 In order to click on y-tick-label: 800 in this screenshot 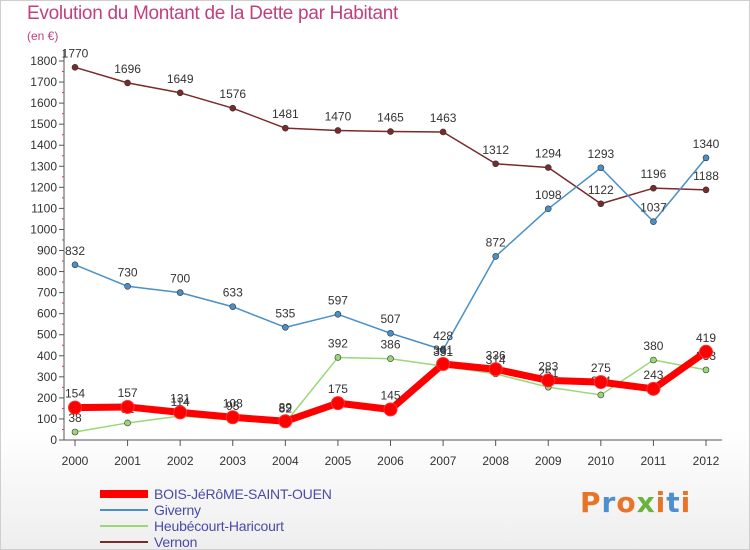, I will do `click(47, 272)`.